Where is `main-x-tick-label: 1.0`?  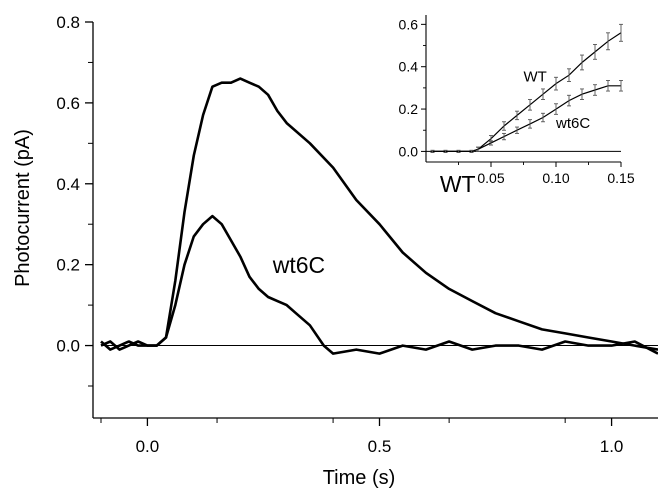 main-x-tick-label: 1.0 is located at coordinates (612, 446).